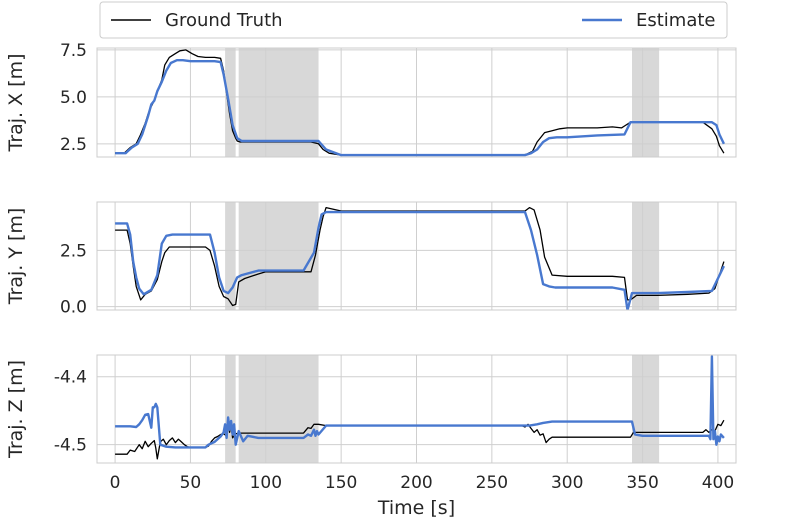 The height and width of the screenshot is (523, 800). Describe the element at coordinates (73, 308) in the screenshot. I see `y-tick-label: 0.0` at that location.